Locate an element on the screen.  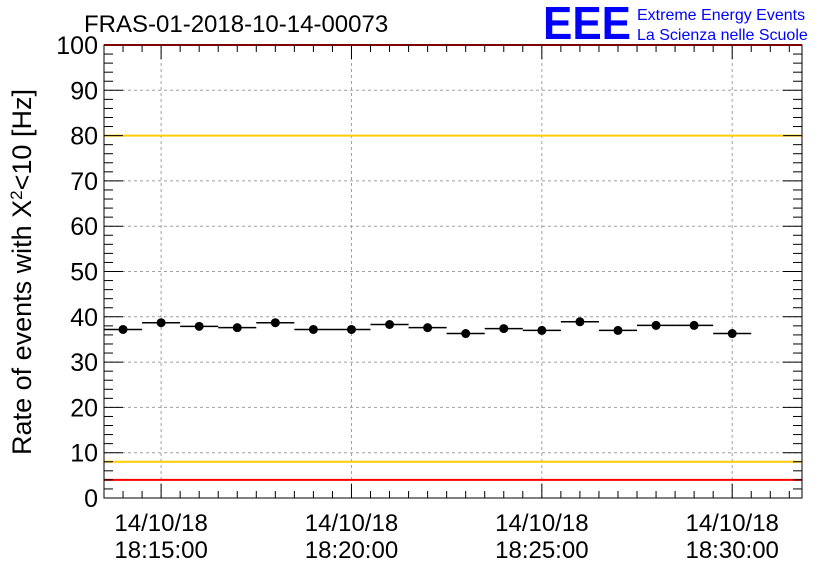
x-tick-time-label: 18:15:00 is located at coordinates (160, 550).